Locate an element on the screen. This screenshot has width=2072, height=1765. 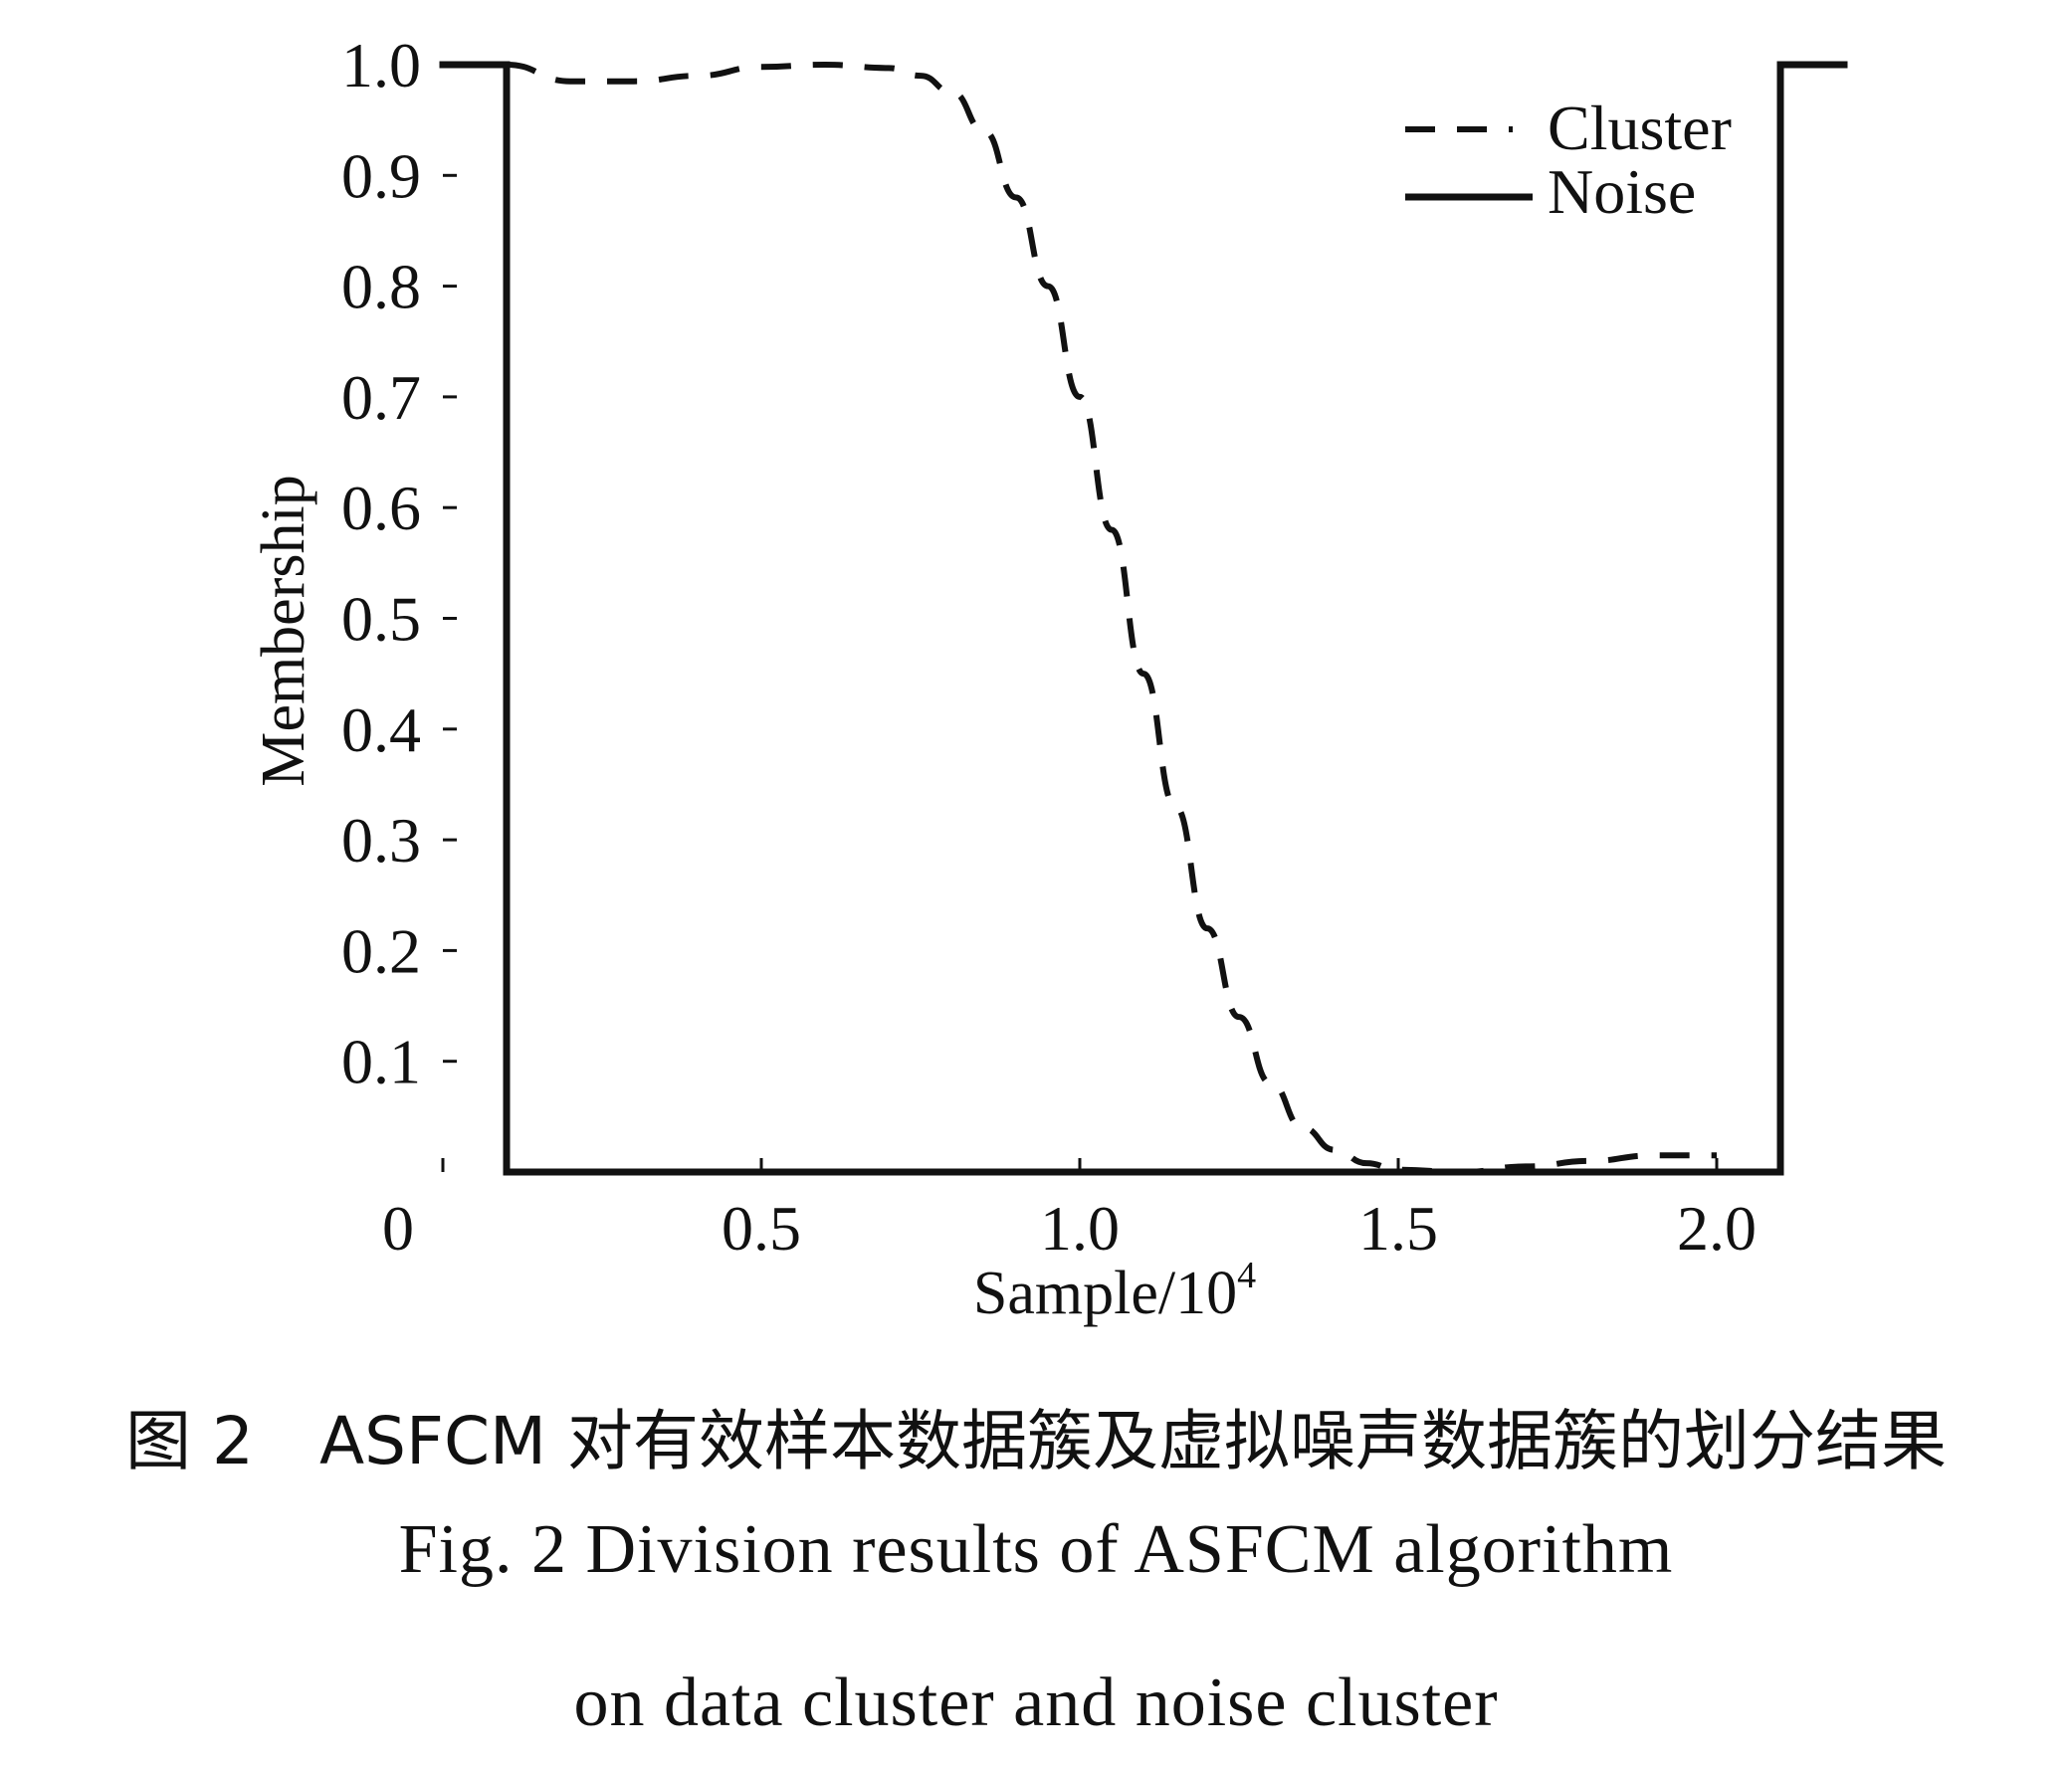
x-axis-label-text: Sample/10 is located at coordinates (1105, 1293).